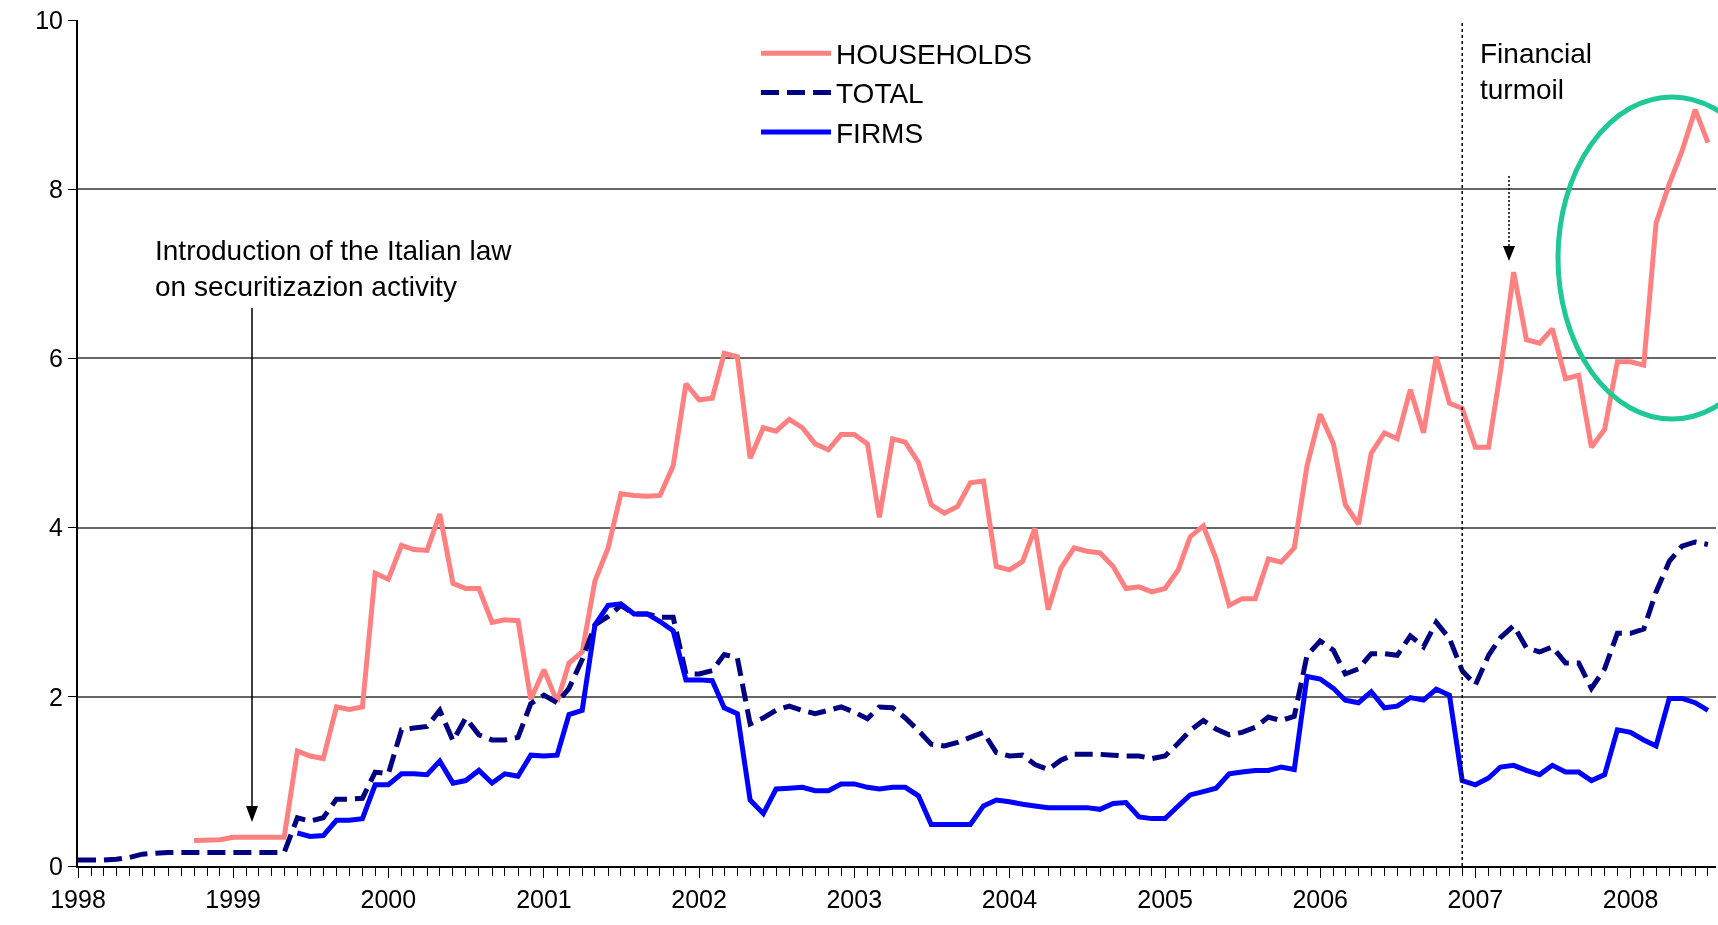 The height and width of the screenshot is (925, 1718). Describe the element at coordinates (388, 899) in the screenshot. I see `x-tick-label: 2000` at that location.